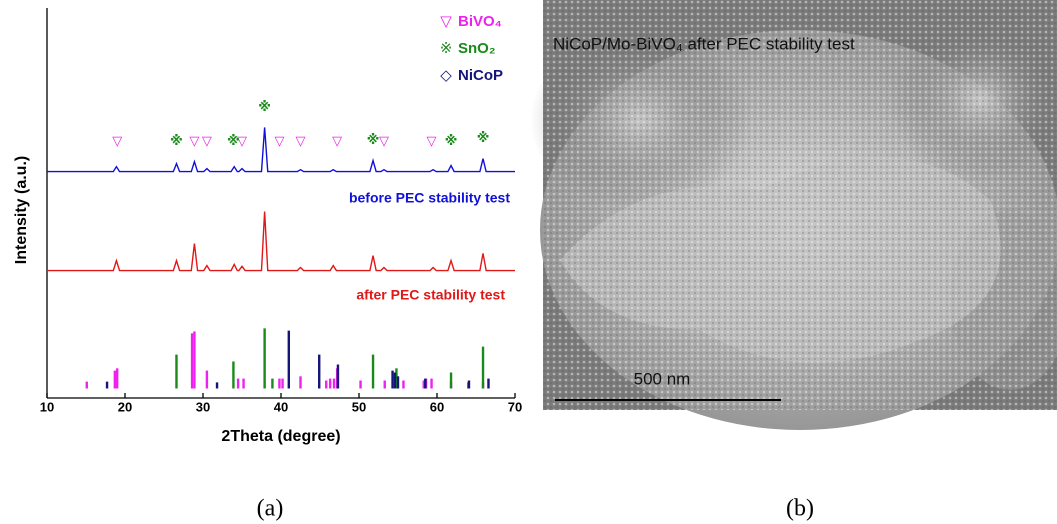 This screenshot has width=1057, height=524. What do you see at coordinates (281, 406) in the screenshot?
I see `x-tick-label: 40` at bounding box center [281, 406].